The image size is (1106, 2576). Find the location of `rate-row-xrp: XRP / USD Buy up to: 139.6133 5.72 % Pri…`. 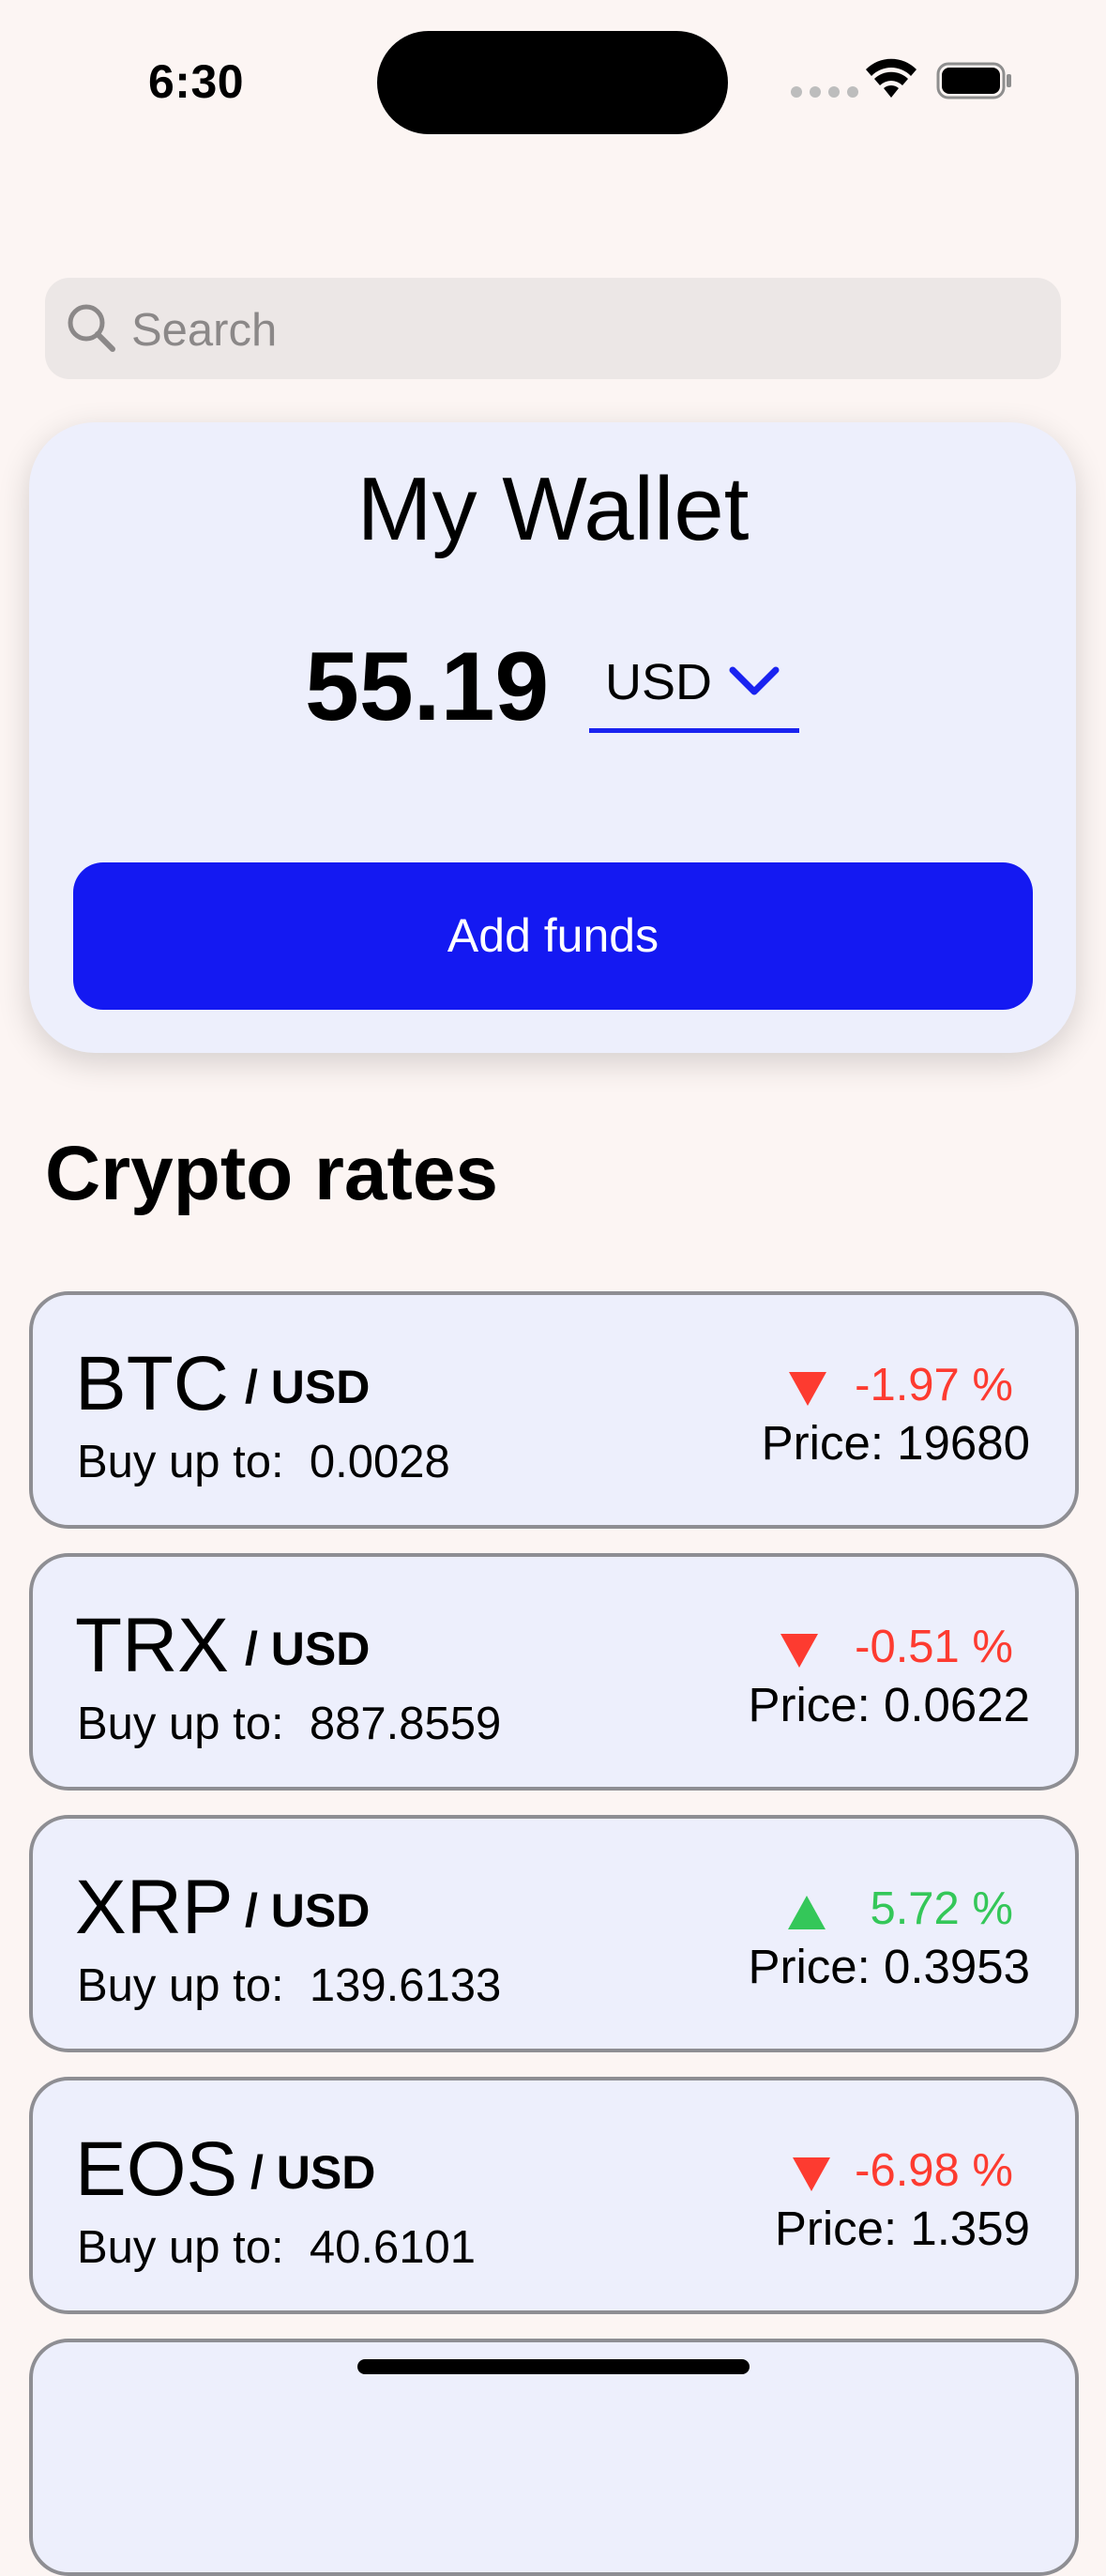

rate-row-xrp: XRP / USD Buy up to: 139.6133 5.72 % Pri… is located at coordinates (554, 1933).